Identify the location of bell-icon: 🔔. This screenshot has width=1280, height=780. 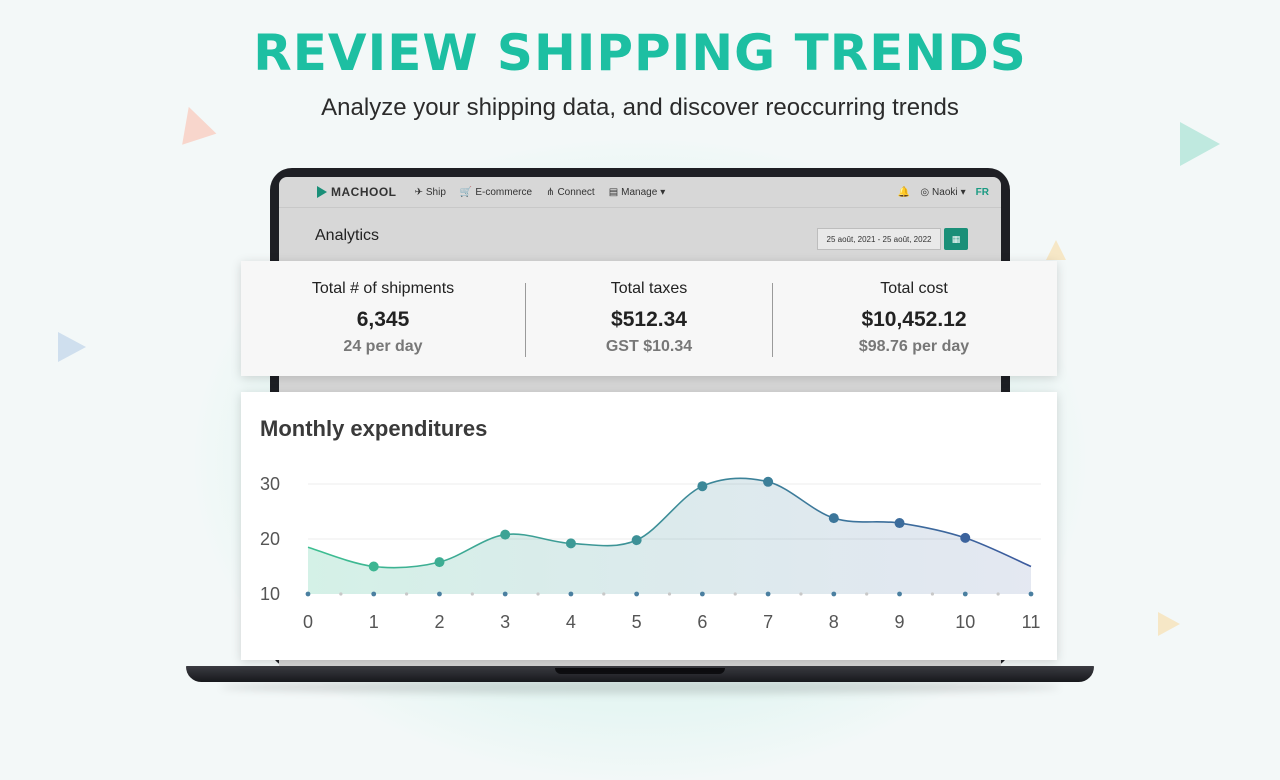
(904, 192).